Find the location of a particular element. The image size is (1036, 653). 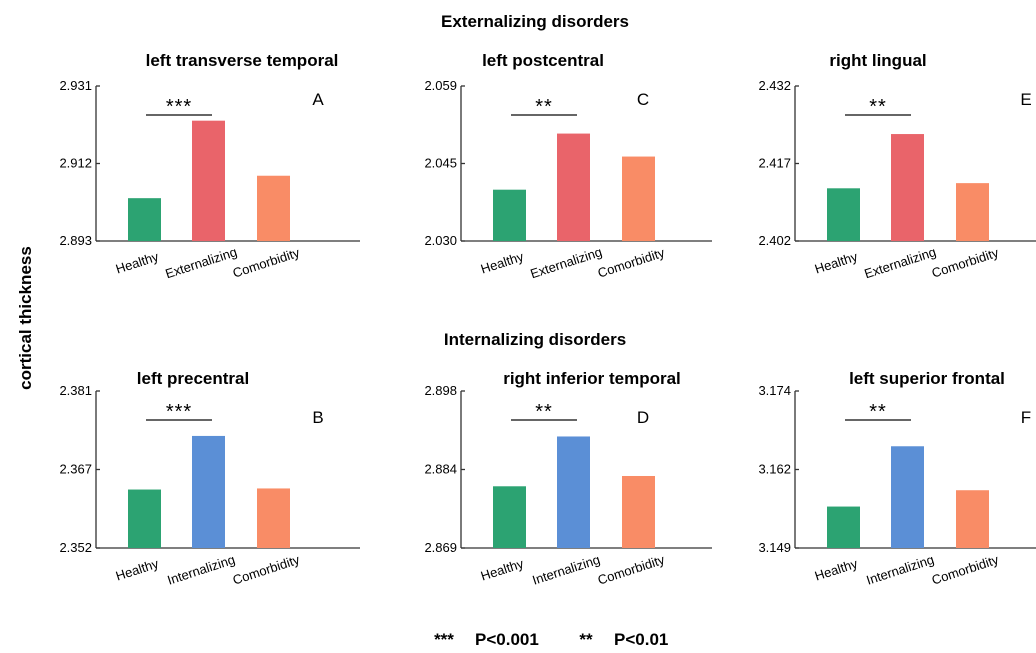

legend-text-p001: P<0.001 is located at coordinates (507, 639).